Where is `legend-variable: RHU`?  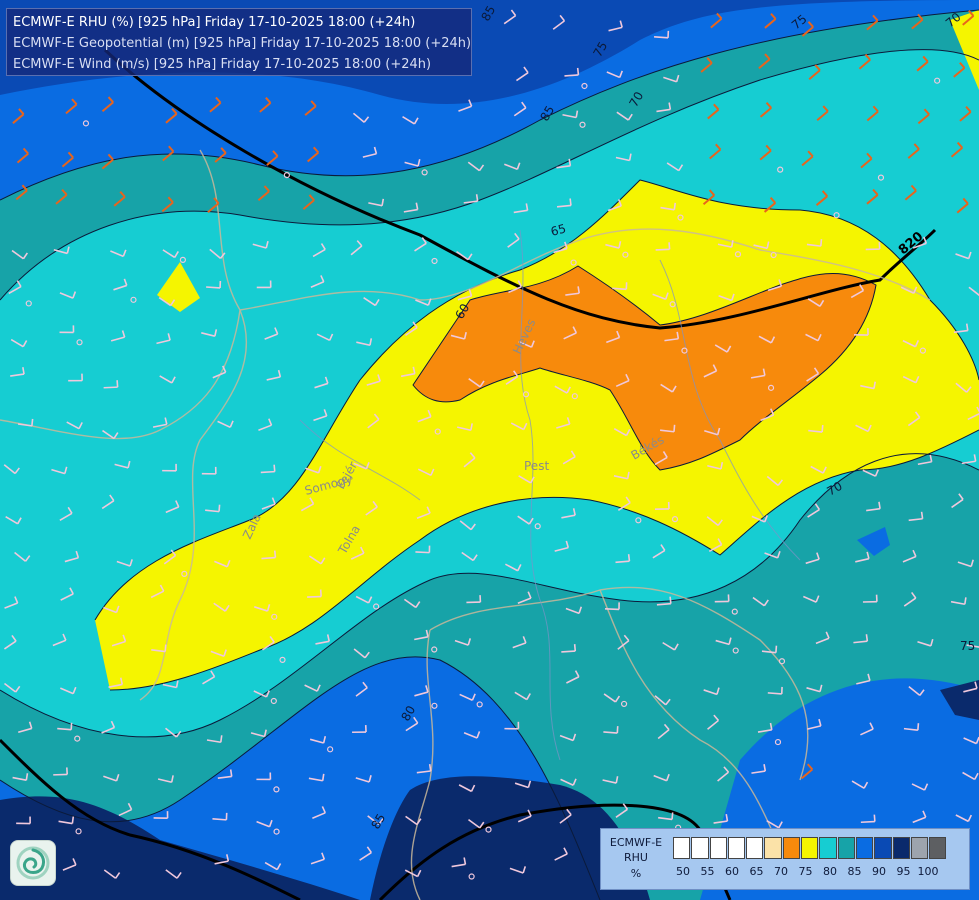 legend-variable: RHU is located at coordinates (636, 857).